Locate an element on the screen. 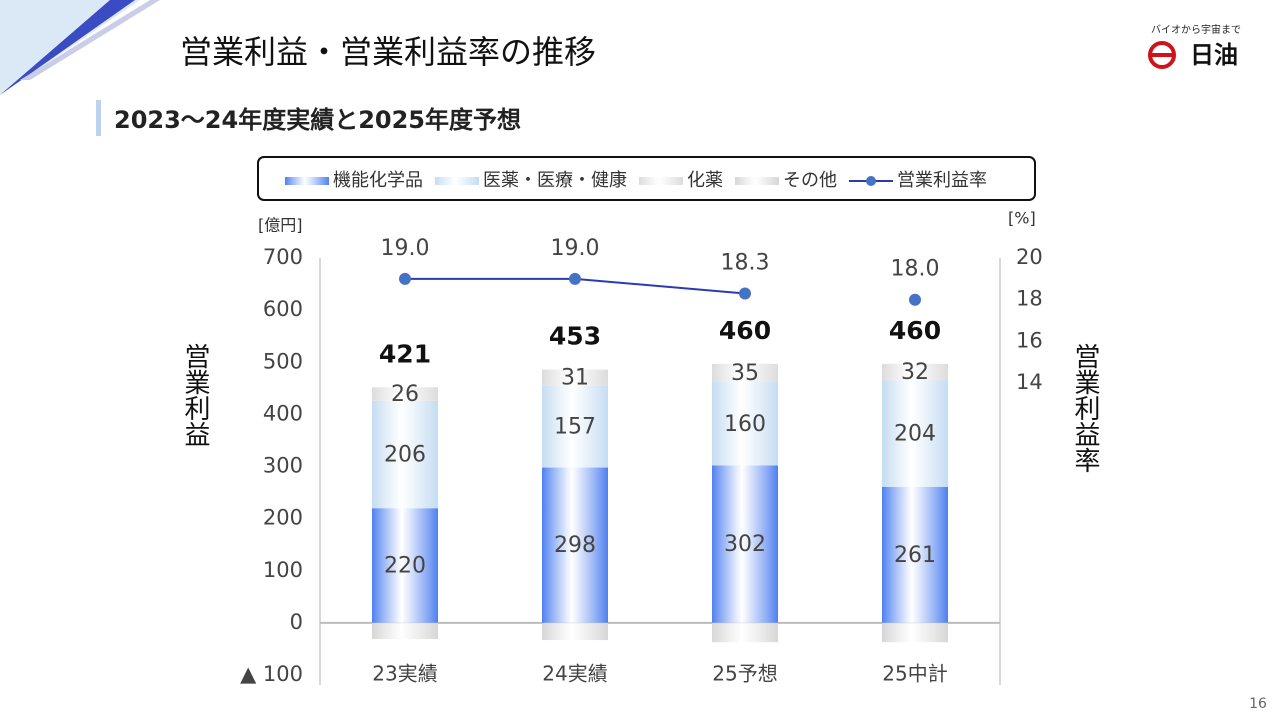 This screenshot has width=1280, height=720. y-tick-label: 600 is located at coordinates (283, 309).